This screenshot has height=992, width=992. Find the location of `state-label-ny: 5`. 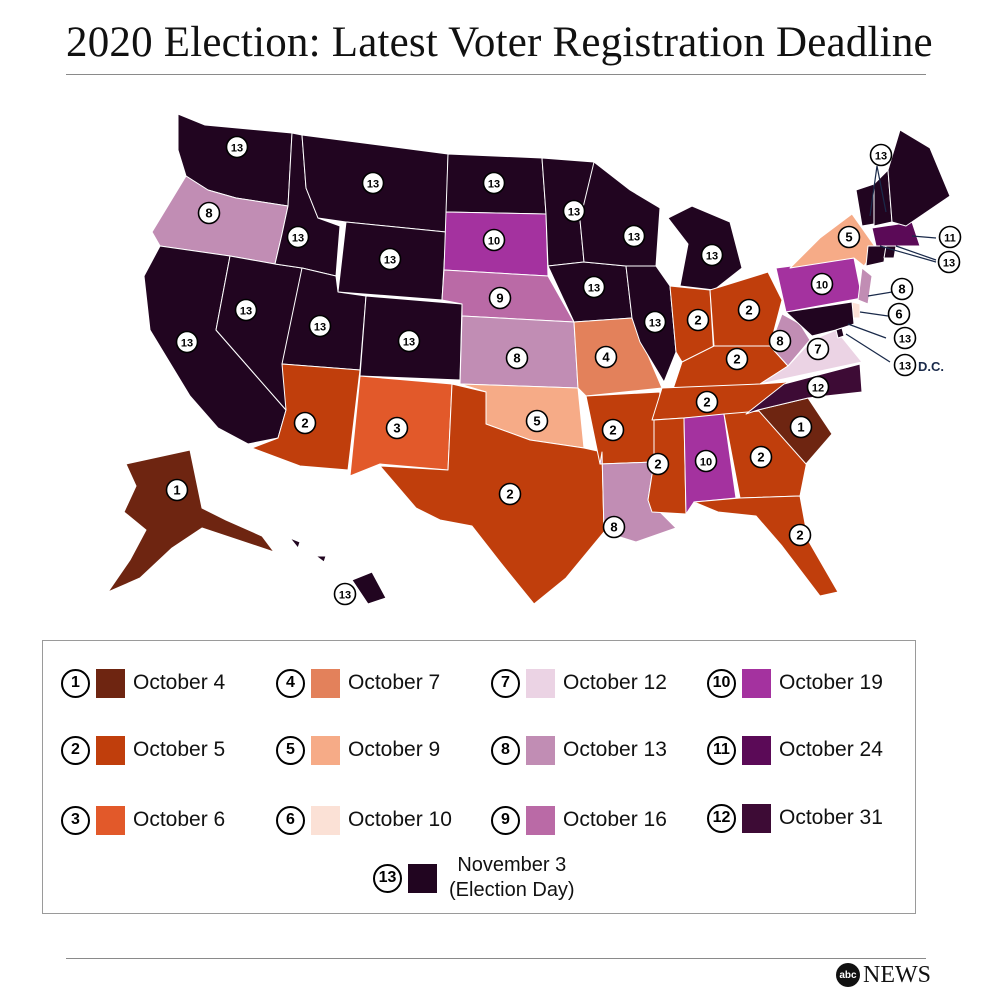

state-label-ny: 5 is located at coordinates (849, 237).